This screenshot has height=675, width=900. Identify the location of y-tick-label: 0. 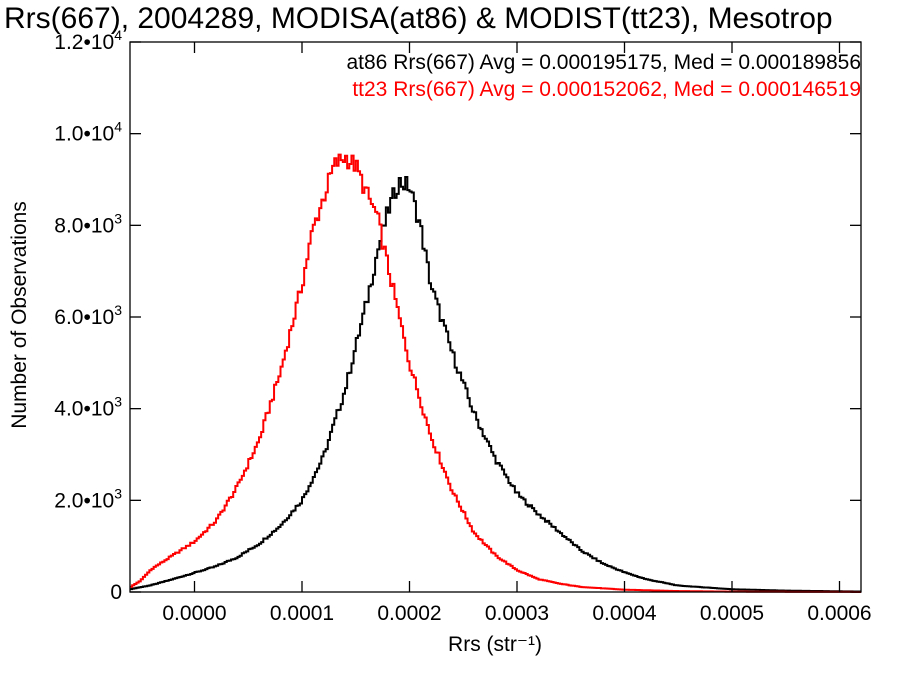
(116, 592).